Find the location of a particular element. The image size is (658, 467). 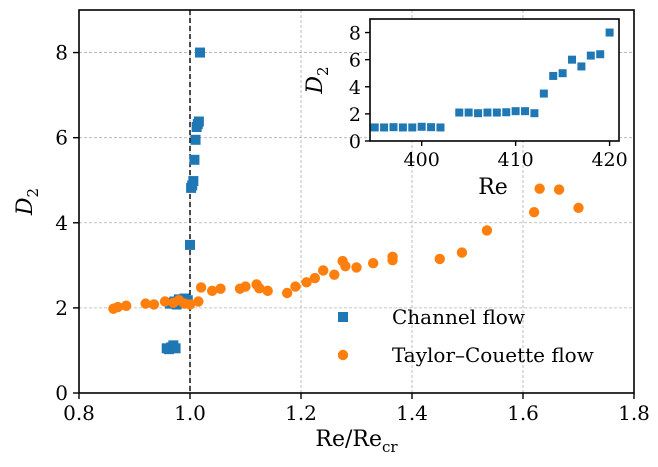

inset-x-tick-label: 410 is located at coordinates (516, 160).